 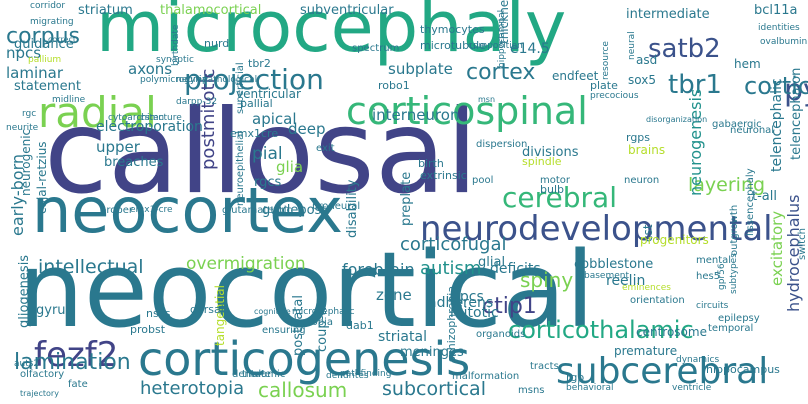 I want to click on word: guidance, so click(x=44, y=44).